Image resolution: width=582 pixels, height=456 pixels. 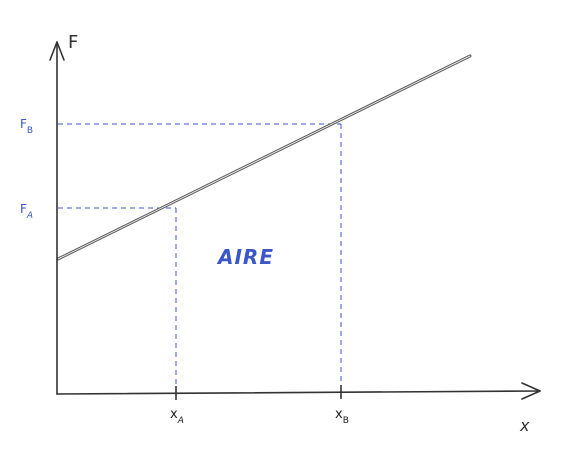 I want to click on fb-label-main: F, so click(x=23, y=124).